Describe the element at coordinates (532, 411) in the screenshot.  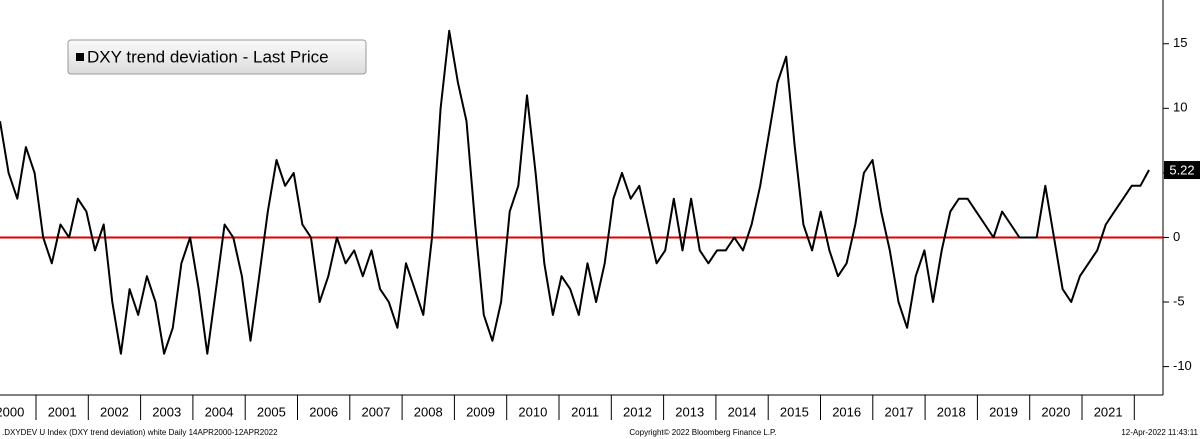
I see `x-tick-label: 2010` at that location.